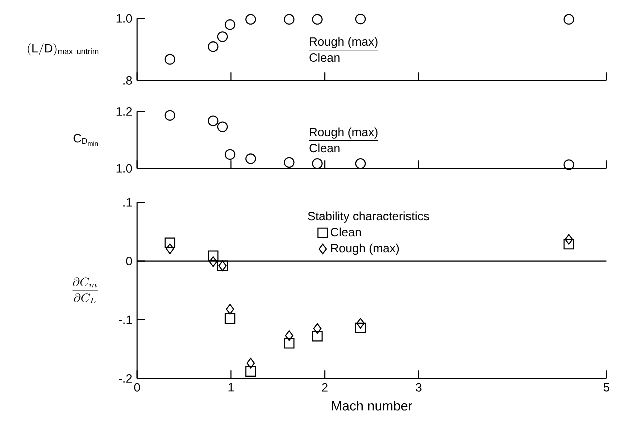 This screenshot has width=620, height=431. I want to click on legend-title: Stability characteristics, so click(369, 218).